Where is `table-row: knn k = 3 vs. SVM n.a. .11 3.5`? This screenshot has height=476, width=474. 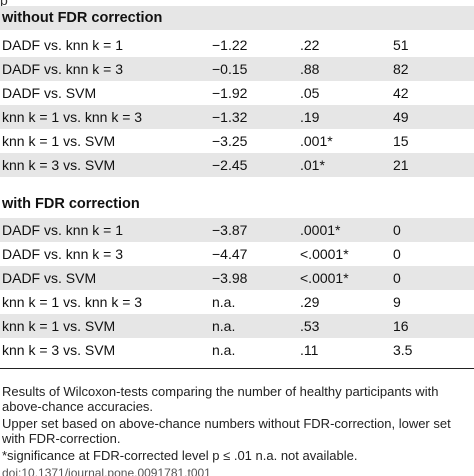 table-row: knn k = 3 vs. SVM n.a. .11 3.5 is located at coordinates (237, 350).